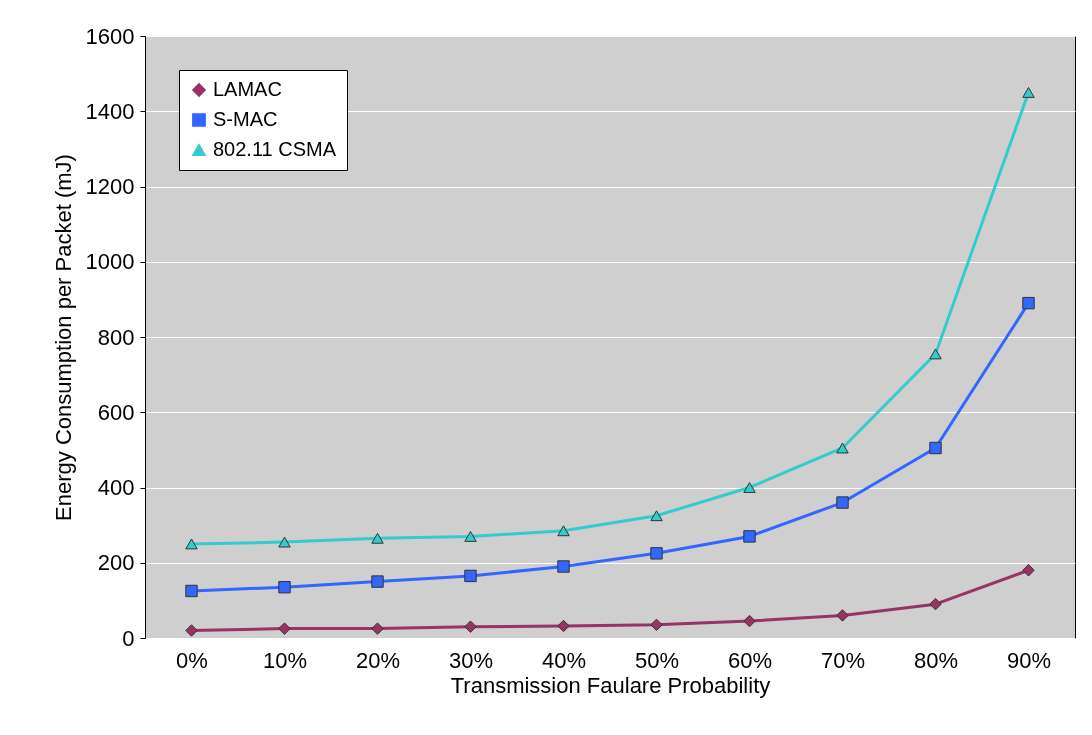  Describe the element at coordinates (275, 149) in the screenshot. I see `legend-label: 802.11 CSMA` at that location.